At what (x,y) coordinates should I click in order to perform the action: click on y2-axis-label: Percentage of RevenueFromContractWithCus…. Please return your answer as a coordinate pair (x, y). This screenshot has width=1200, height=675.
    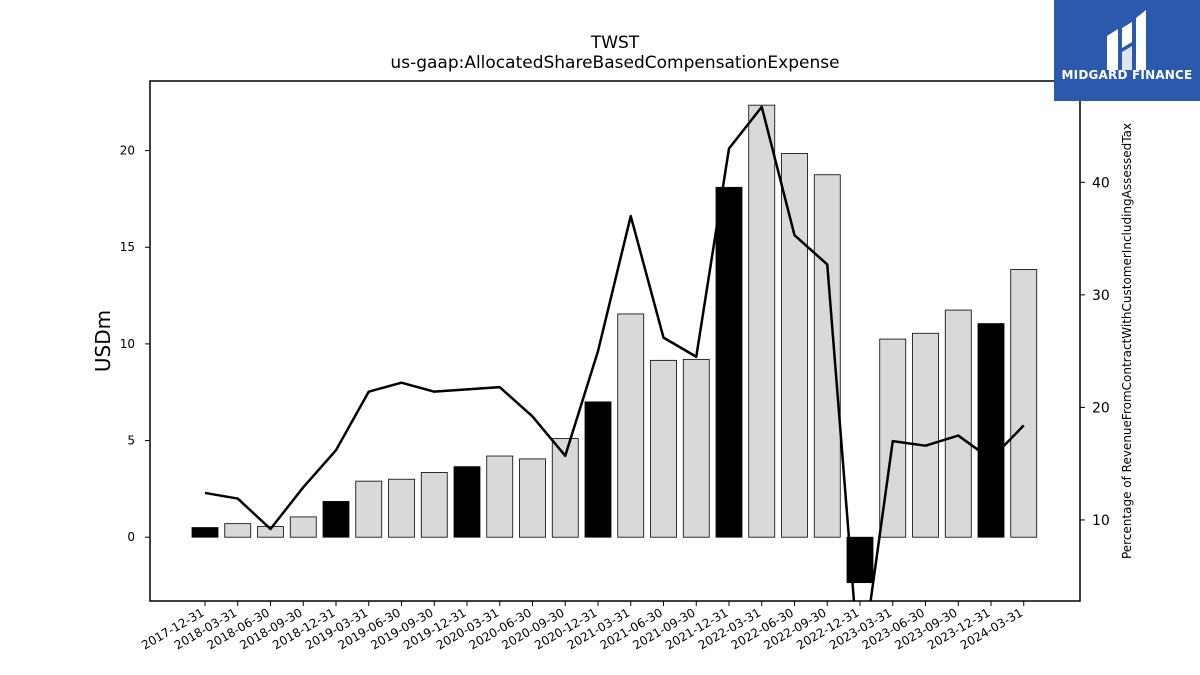
    Looking at the image, I should click on (1127, 341).